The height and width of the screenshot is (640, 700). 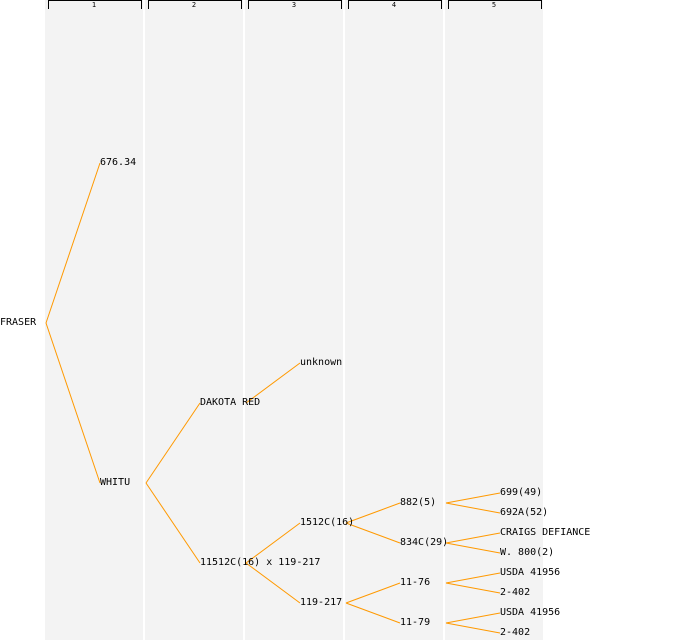 I want to click on generation-number: 4, so click(x=394, y=5).